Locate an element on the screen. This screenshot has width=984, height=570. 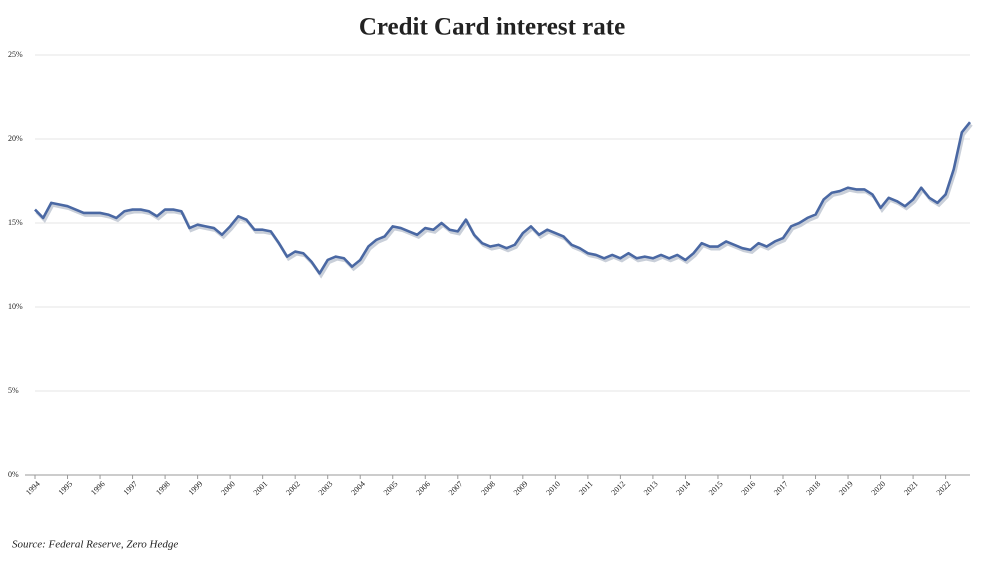
x-tick-label: 1998 is located at coordinates (163, 488).